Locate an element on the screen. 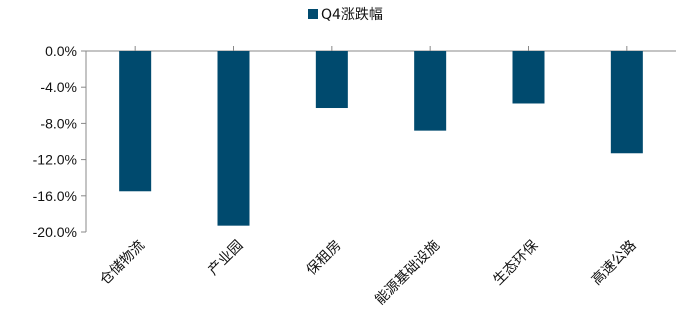  y-tick-label: -12.0% is located at coordinates (55, 160).